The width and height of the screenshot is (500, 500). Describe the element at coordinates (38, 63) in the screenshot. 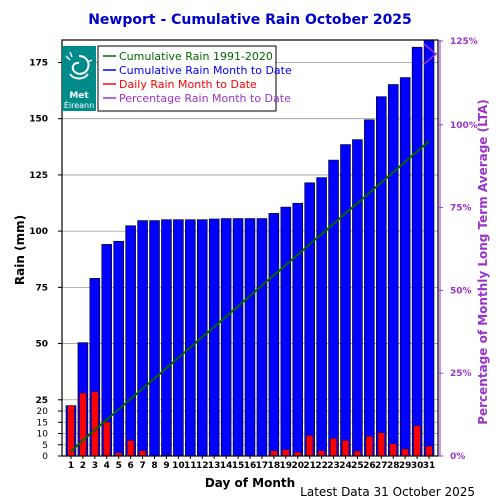

I see `y-tick-label: 175` at that location.